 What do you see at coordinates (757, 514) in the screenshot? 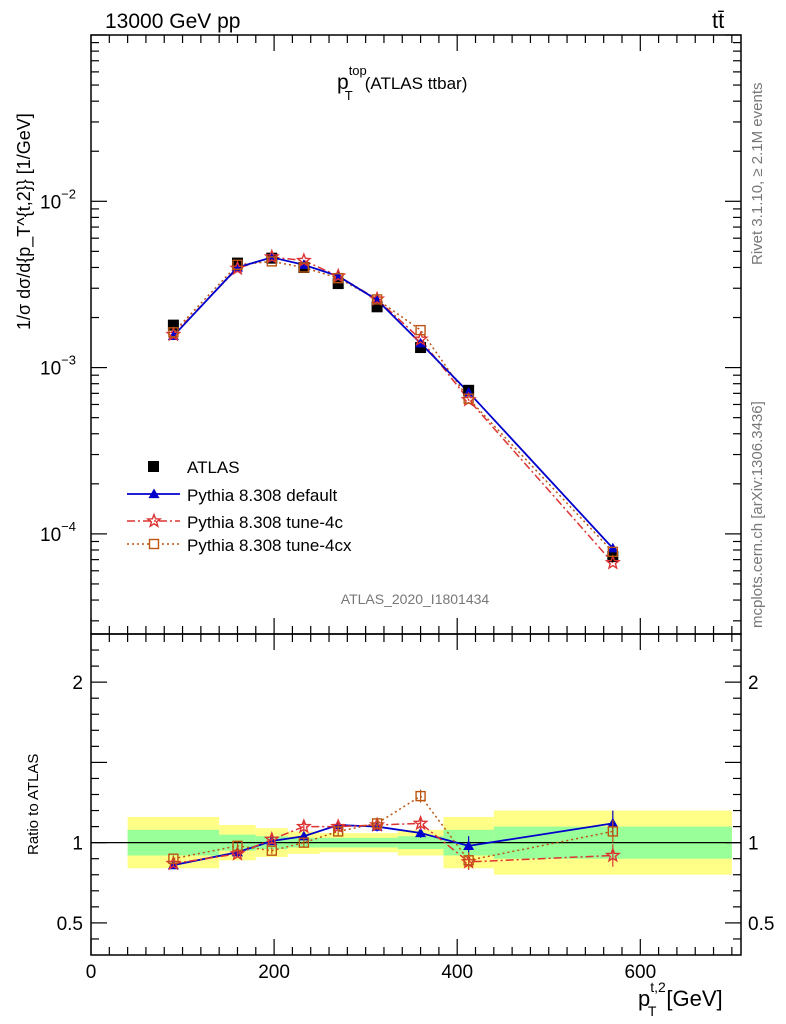
I see `mcplots-label: mcplots.cern.ch [arXiv:1306.3436]` at bounding box center [757, 514].